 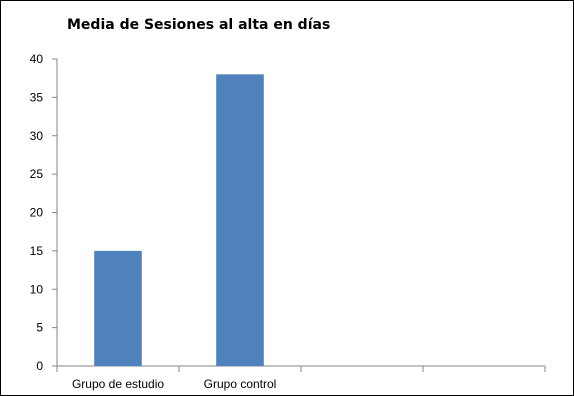 What do you see at coordinates (199, 25) in the screenshot?
I see `chart-title: Media de Sesiones al alta en días` at bounding box center [199, 25].